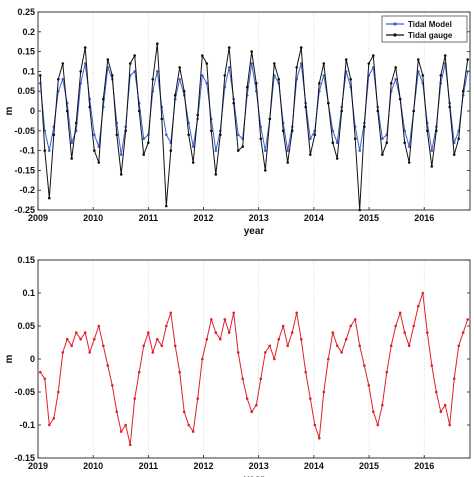  I want to click on y-tick-label: -0.05, so click(24, 392).